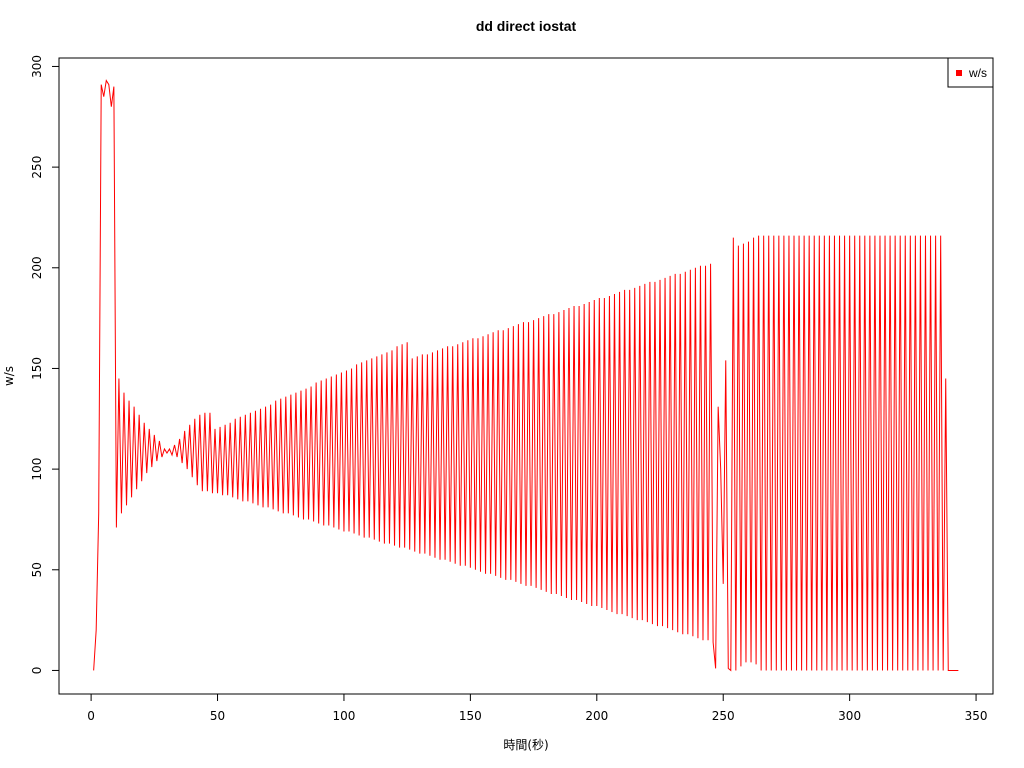 Image resolution: width=1024 pixels, height=768 pixels. I want to click on x-tick-label: 300, so click(849, 716).